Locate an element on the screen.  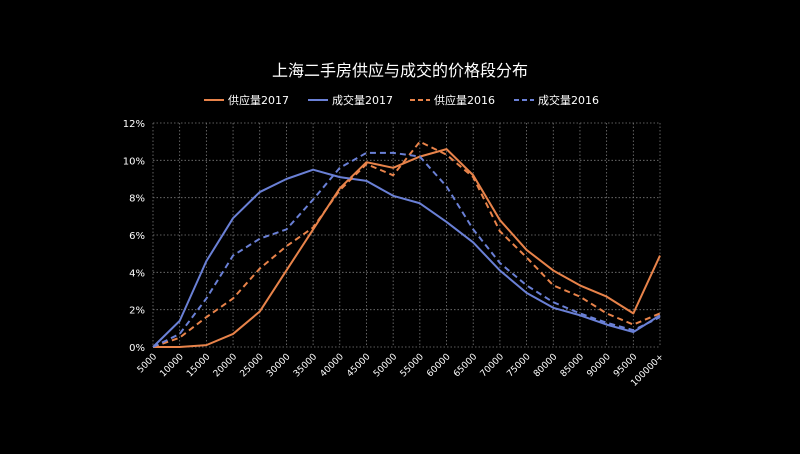
x-tick-label: 10000 is located at coordinates (172, 366).